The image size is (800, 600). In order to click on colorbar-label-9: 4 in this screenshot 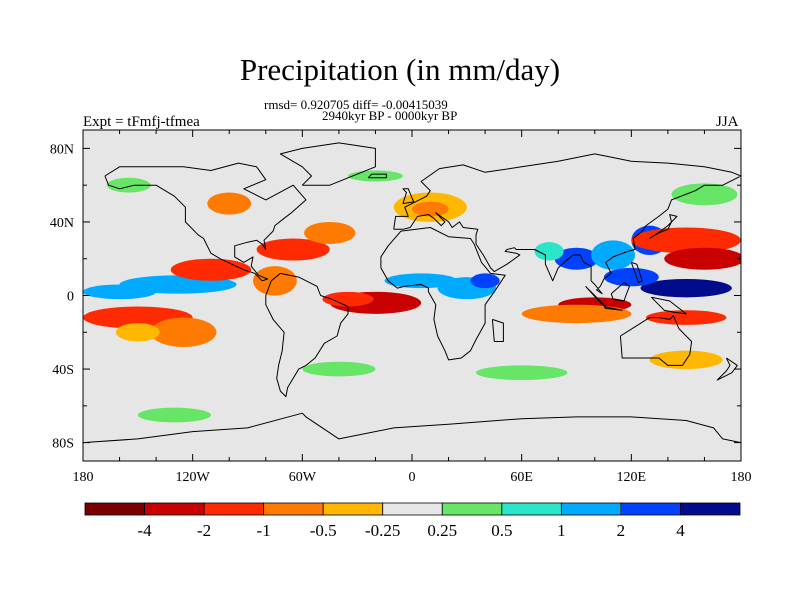, I will do `click(680, 530)`.